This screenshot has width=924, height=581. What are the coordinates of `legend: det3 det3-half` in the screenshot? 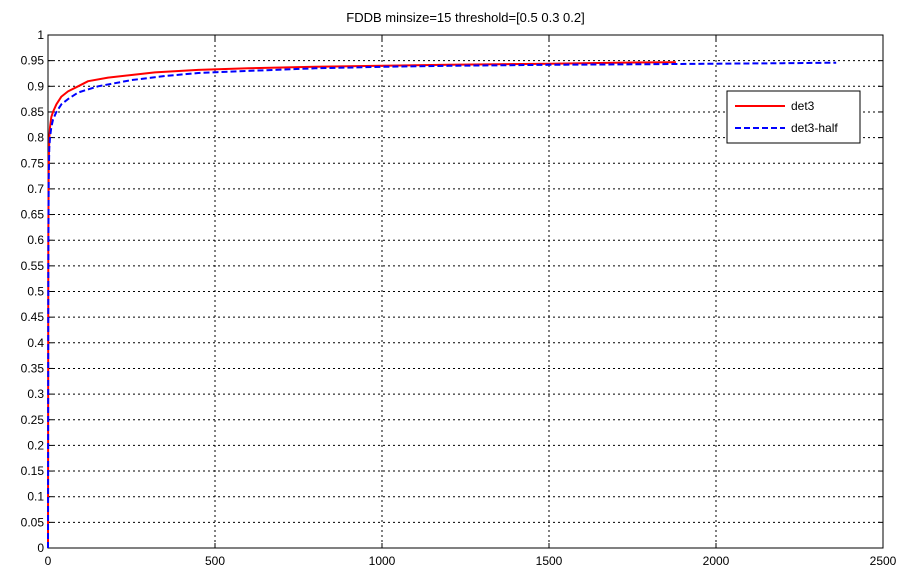 It's located at (793, 117).